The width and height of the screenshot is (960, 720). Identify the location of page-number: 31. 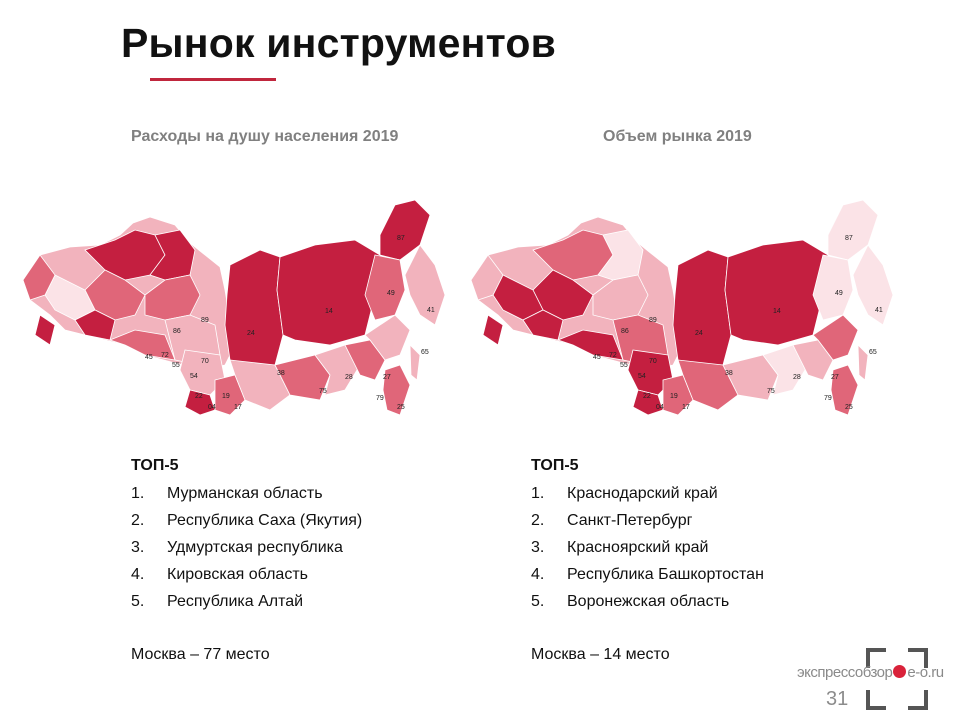
(837, 699).